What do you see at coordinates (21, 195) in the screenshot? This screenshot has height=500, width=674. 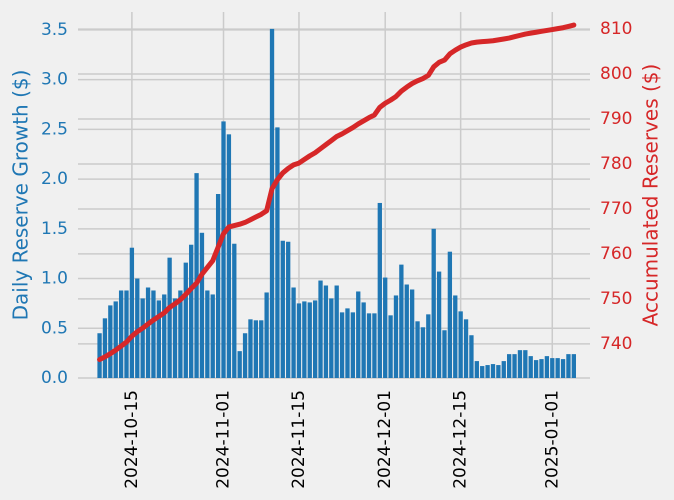 I see `y-axis-label: Daily Reserve Growth ($)` at bounding box center [21, 195].